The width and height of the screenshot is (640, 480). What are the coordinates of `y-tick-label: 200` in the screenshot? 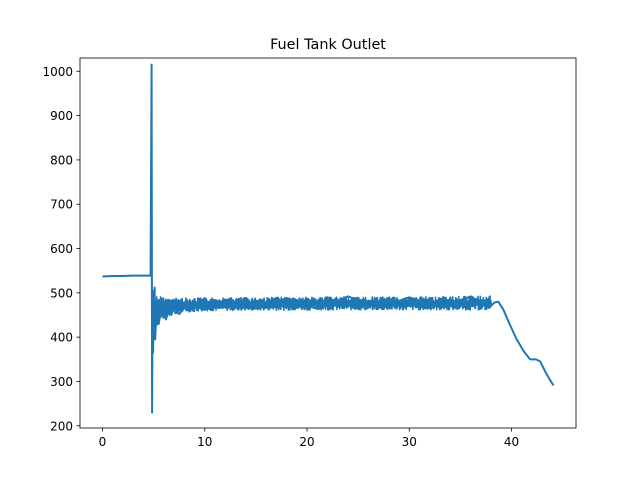 It's located at (61, 426).